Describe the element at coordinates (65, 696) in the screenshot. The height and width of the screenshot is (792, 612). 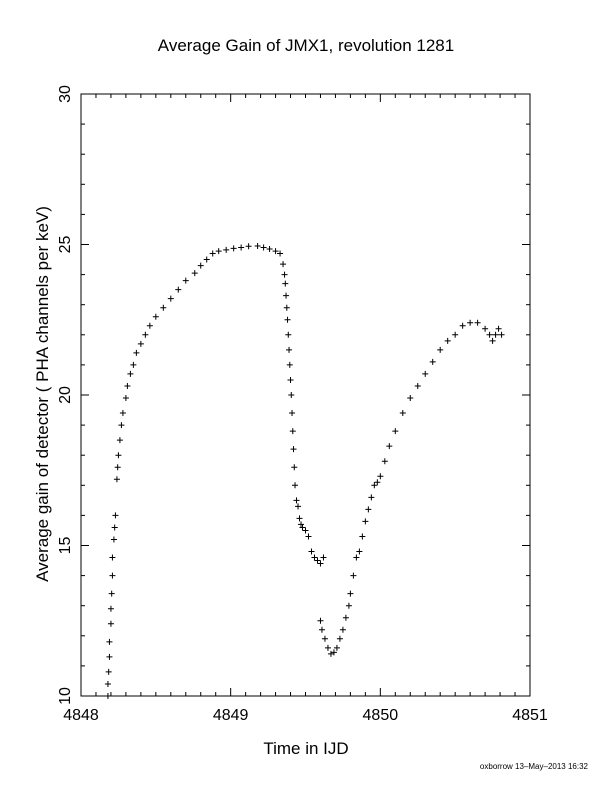
I see `y-tick-label: 10` at that location.